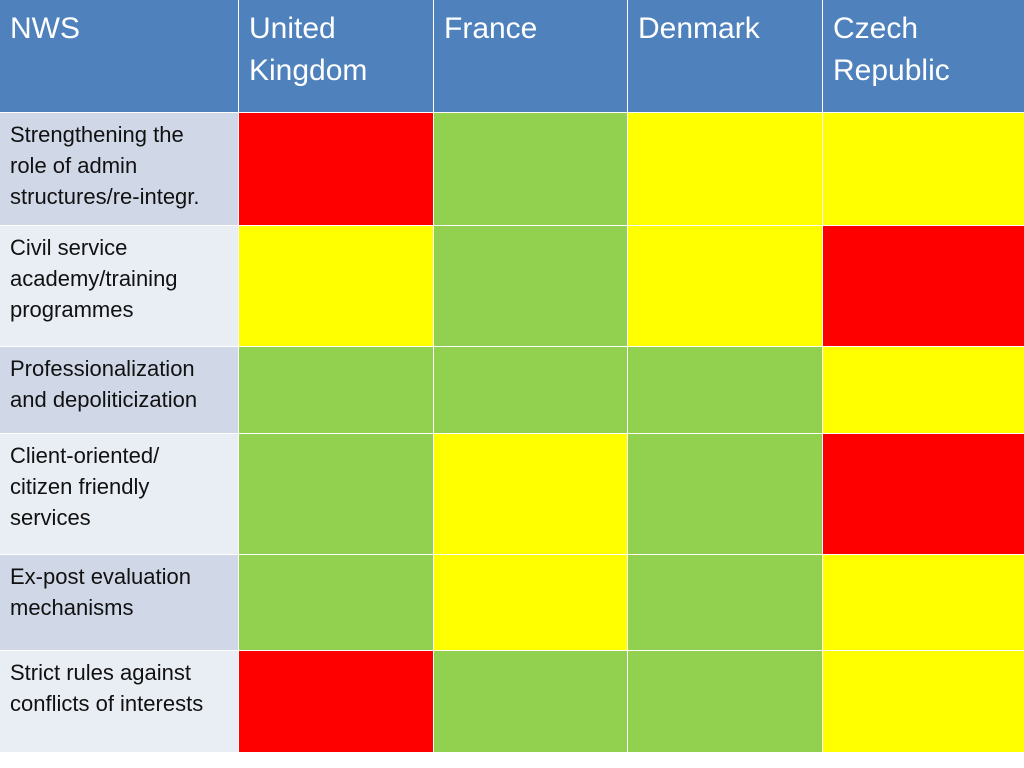  Describe the element at coordinates (725, 56) in the screenshot. I see `column-header-denmark: Denmark` at that location.